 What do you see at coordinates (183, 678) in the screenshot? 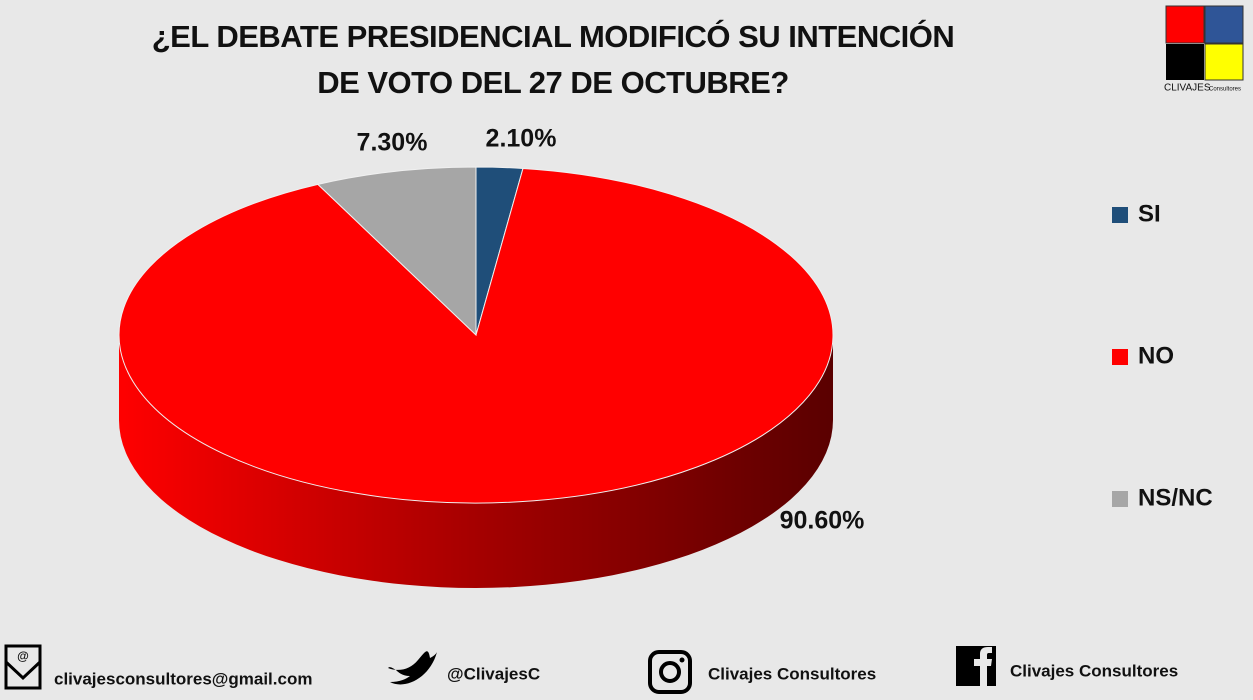
I see `email: clivajesconsultores@gmail.com` at bounding box center [183, 678].